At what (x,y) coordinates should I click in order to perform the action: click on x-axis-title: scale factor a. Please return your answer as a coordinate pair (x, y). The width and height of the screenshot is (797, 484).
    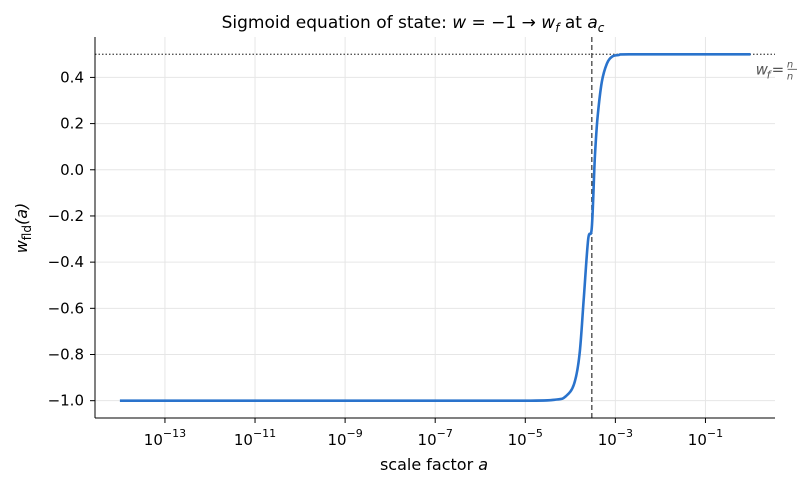
    Looking at the image, I should click on (434, 464).